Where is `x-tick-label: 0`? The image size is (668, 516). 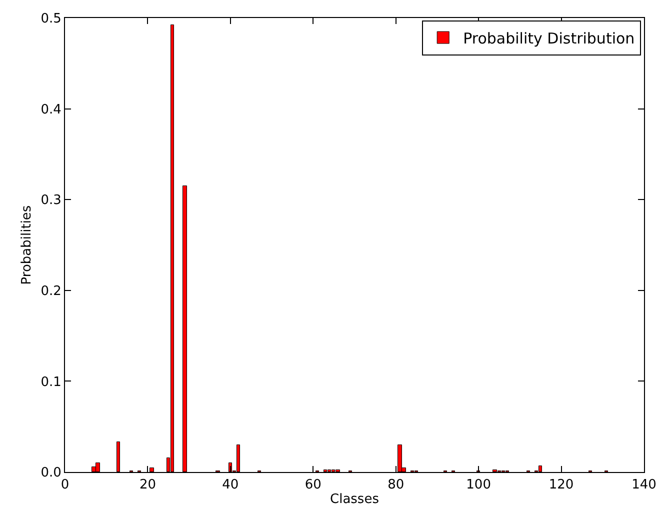
x-tick-label: 0 is located at coordinates (65, 485).